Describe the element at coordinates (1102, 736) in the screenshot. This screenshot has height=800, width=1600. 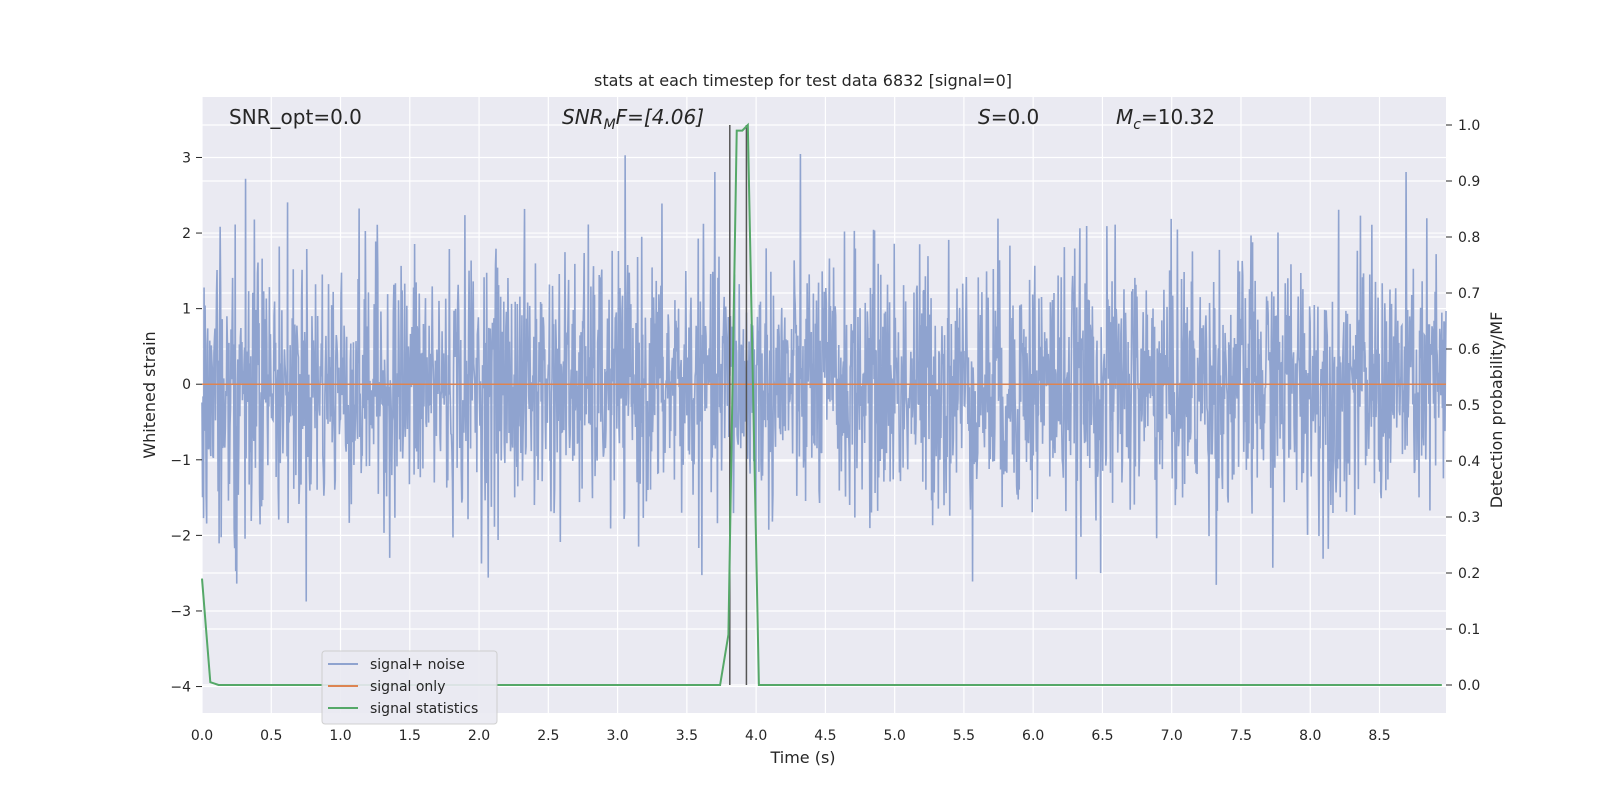
I see `x-tick-label: 6.5` at that location.